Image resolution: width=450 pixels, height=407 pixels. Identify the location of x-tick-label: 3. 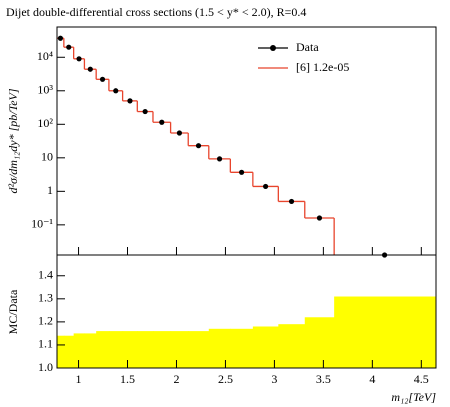
(274, 379).